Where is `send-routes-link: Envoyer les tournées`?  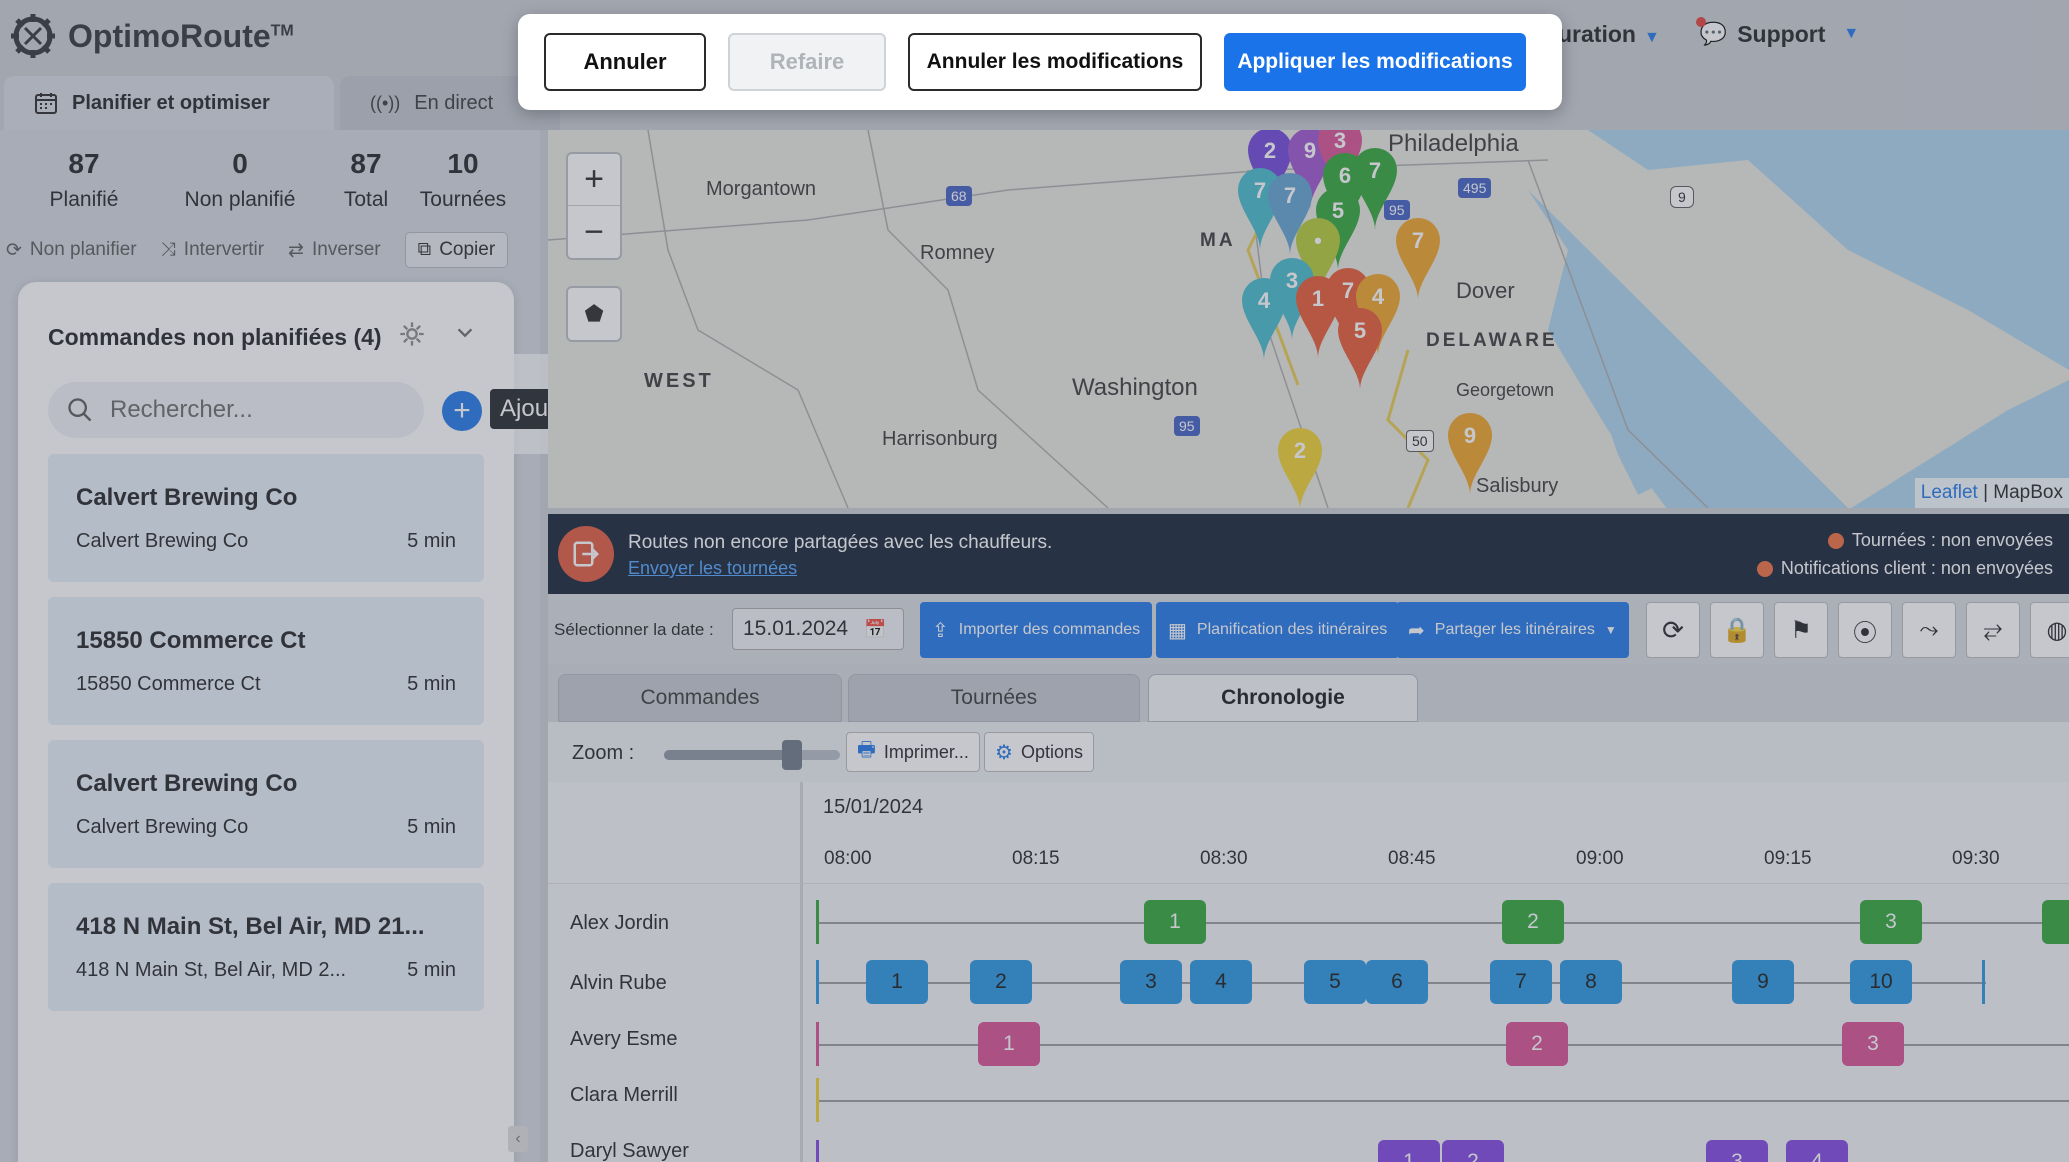 send-routes-link: Envoyer les tournées is located at coordinates (713, 568).